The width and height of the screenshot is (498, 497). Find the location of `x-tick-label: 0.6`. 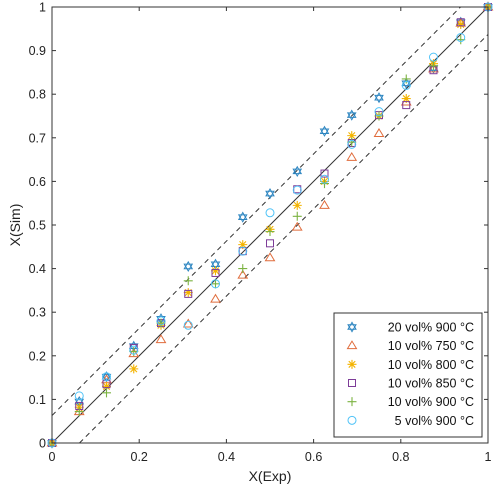

x-tick-label: 0.6 is located at coordinates (313, 457).